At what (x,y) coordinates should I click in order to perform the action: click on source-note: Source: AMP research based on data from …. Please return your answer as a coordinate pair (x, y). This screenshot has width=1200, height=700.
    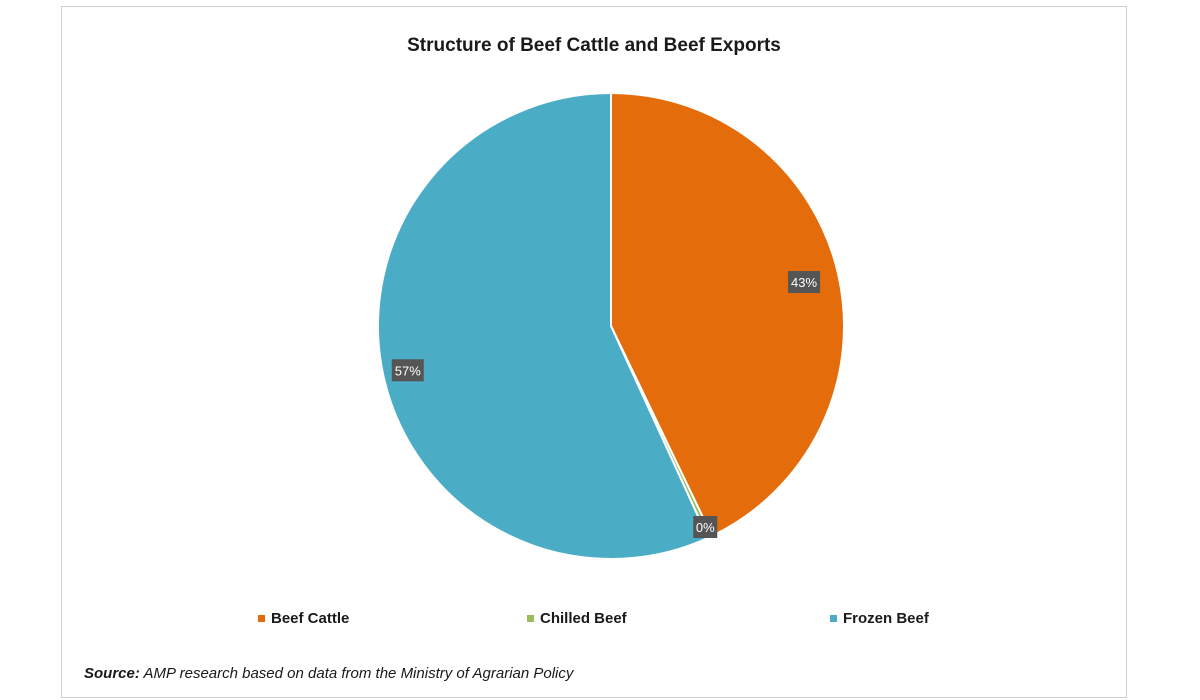
    Looking at the image, I should click on (328, 673).